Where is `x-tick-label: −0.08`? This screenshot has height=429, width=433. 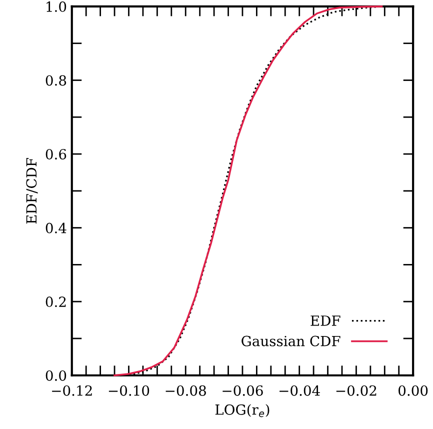
x-tick-label: −0.08 is located at coordinates (186, 390).